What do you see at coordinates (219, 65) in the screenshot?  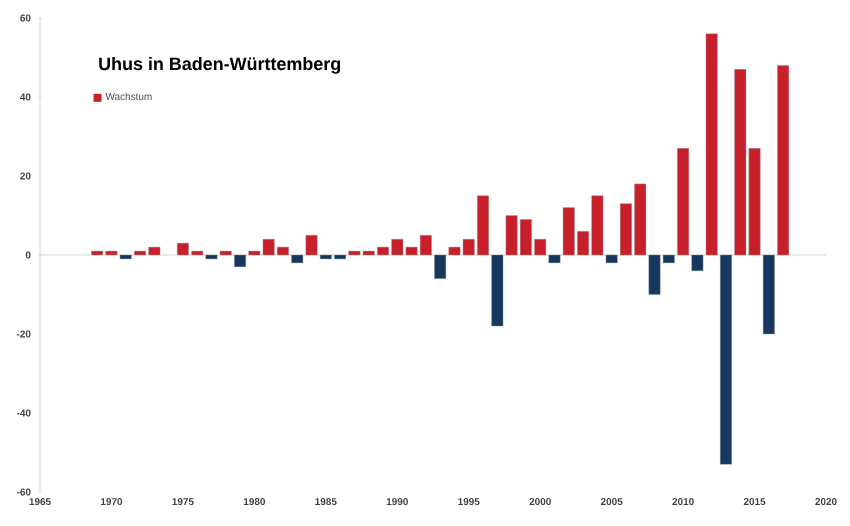 I see `text: Uhus in Baden-Württemberg` at bounding box center [219, 65].